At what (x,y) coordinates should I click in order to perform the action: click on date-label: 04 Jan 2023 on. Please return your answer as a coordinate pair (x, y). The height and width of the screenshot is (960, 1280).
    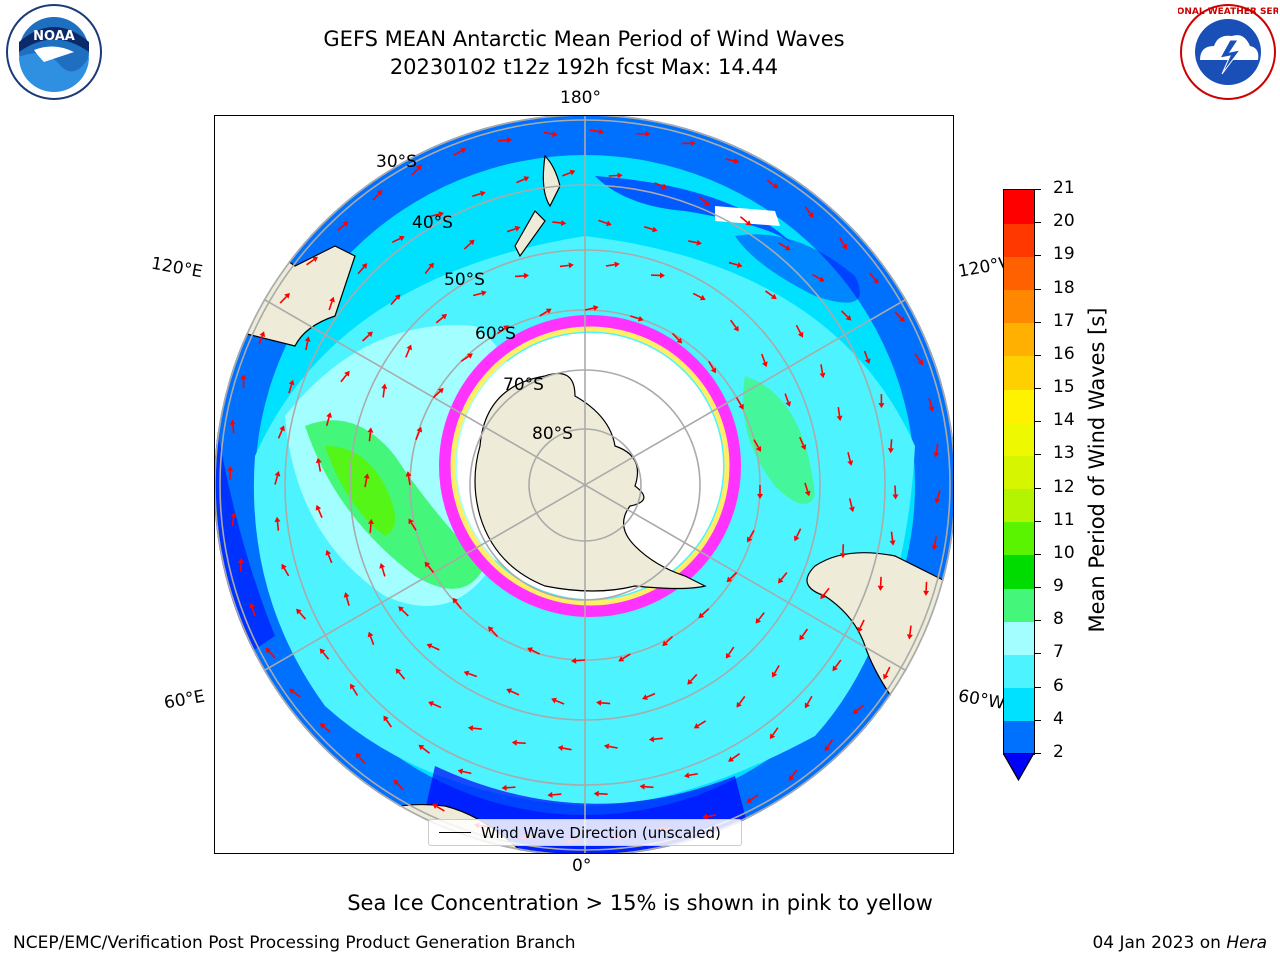
    Looking at the image, I should click on (1159, 943).